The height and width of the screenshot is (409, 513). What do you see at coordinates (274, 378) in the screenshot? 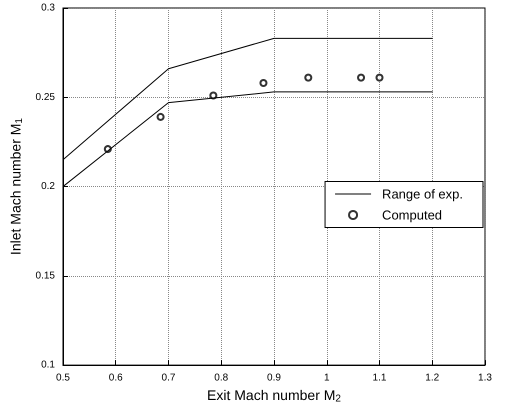
I see `x-tick-label: 0.9` at bounding box center [274, 378].